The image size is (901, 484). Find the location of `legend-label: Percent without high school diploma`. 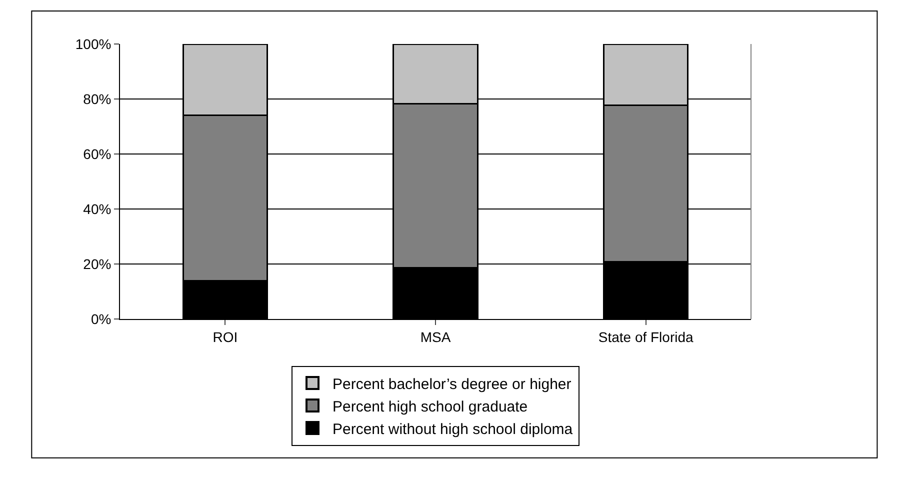

legend-label: Percent without high school diploma is located at coordinates (453, 429).